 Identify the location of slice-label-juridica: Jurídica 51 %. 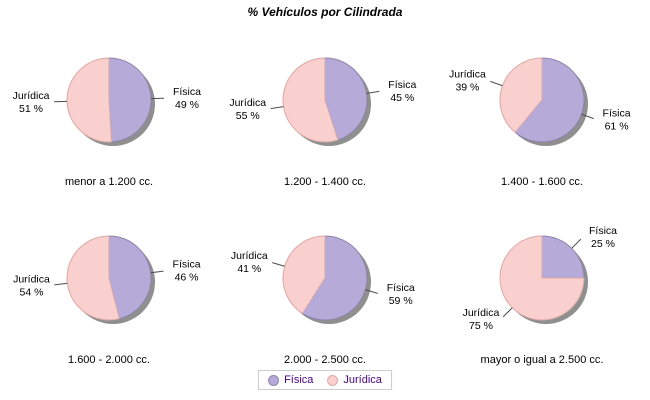
(31, 102).